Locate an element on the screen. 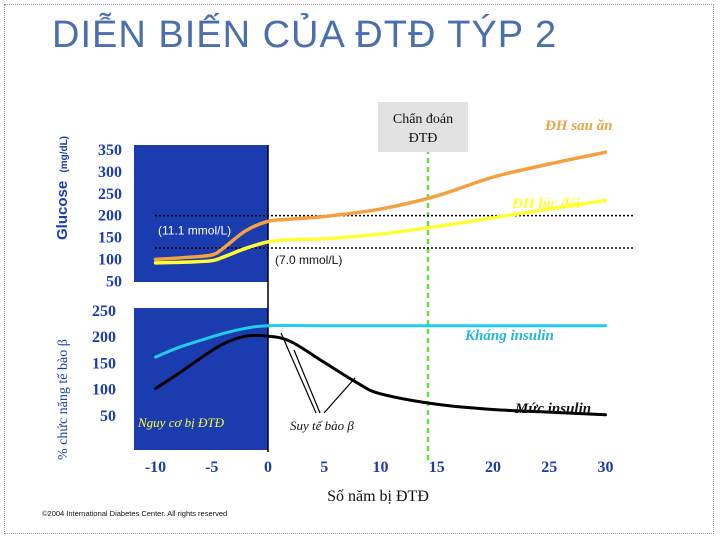 The width and height of the screenshot is (720, 540). x-tick-label: 20 is located at coordinates (493, 467).